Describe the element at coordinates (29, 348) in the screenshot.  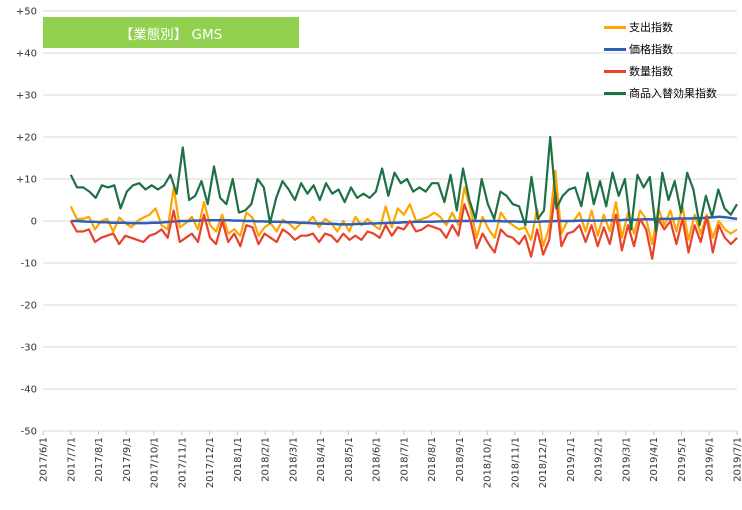
I see `y-tick-label: -30` at that location.